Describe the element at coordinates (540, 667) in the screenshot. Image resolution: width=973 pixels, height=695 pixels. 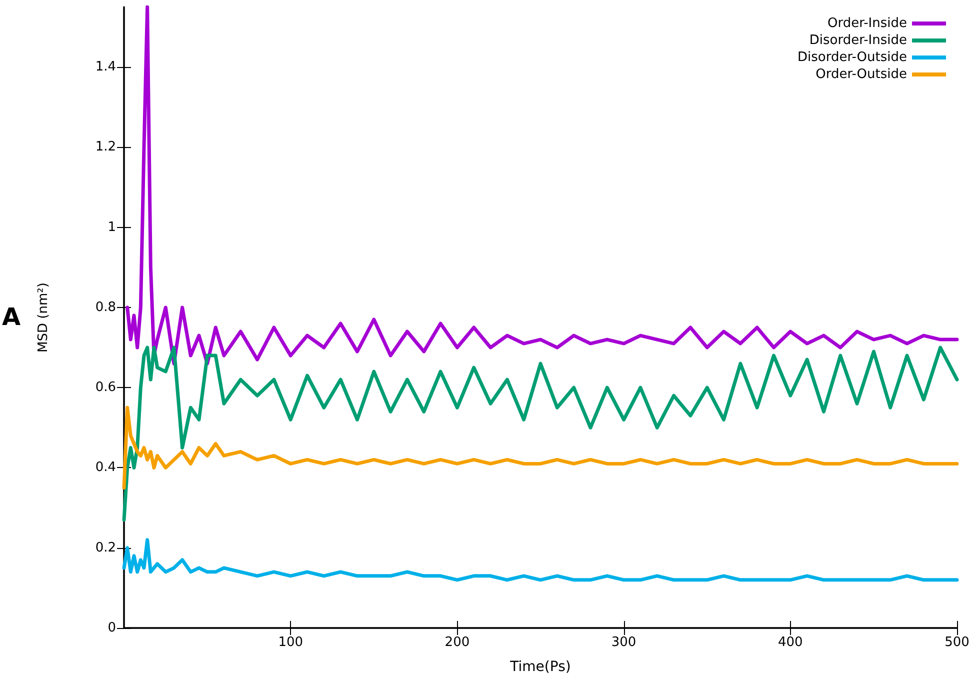
I see `x-axis-title: Time(Ps)` at that location.